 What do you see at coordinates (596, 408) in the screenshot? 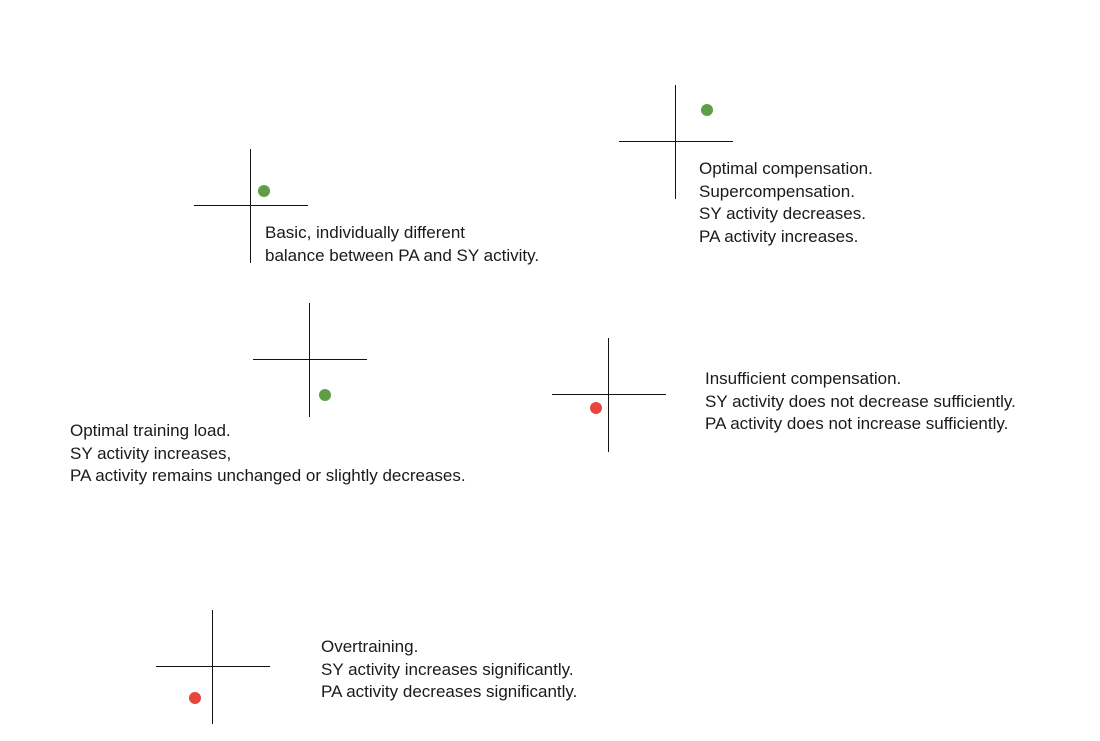
I see `state-dot-insufficient-compensation` at bounding box center [596, 408].